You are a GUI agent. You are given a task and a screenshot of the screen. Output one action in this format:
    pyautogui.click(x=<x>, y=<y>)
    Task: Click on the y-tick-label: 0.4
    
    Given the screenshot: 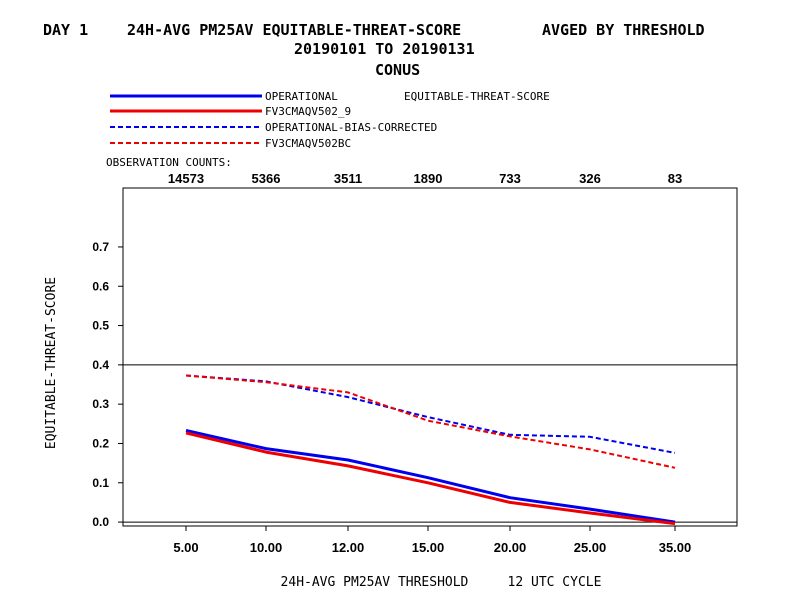 What is the action you would take?
    pyautogui.click(x=100, y=365)
    